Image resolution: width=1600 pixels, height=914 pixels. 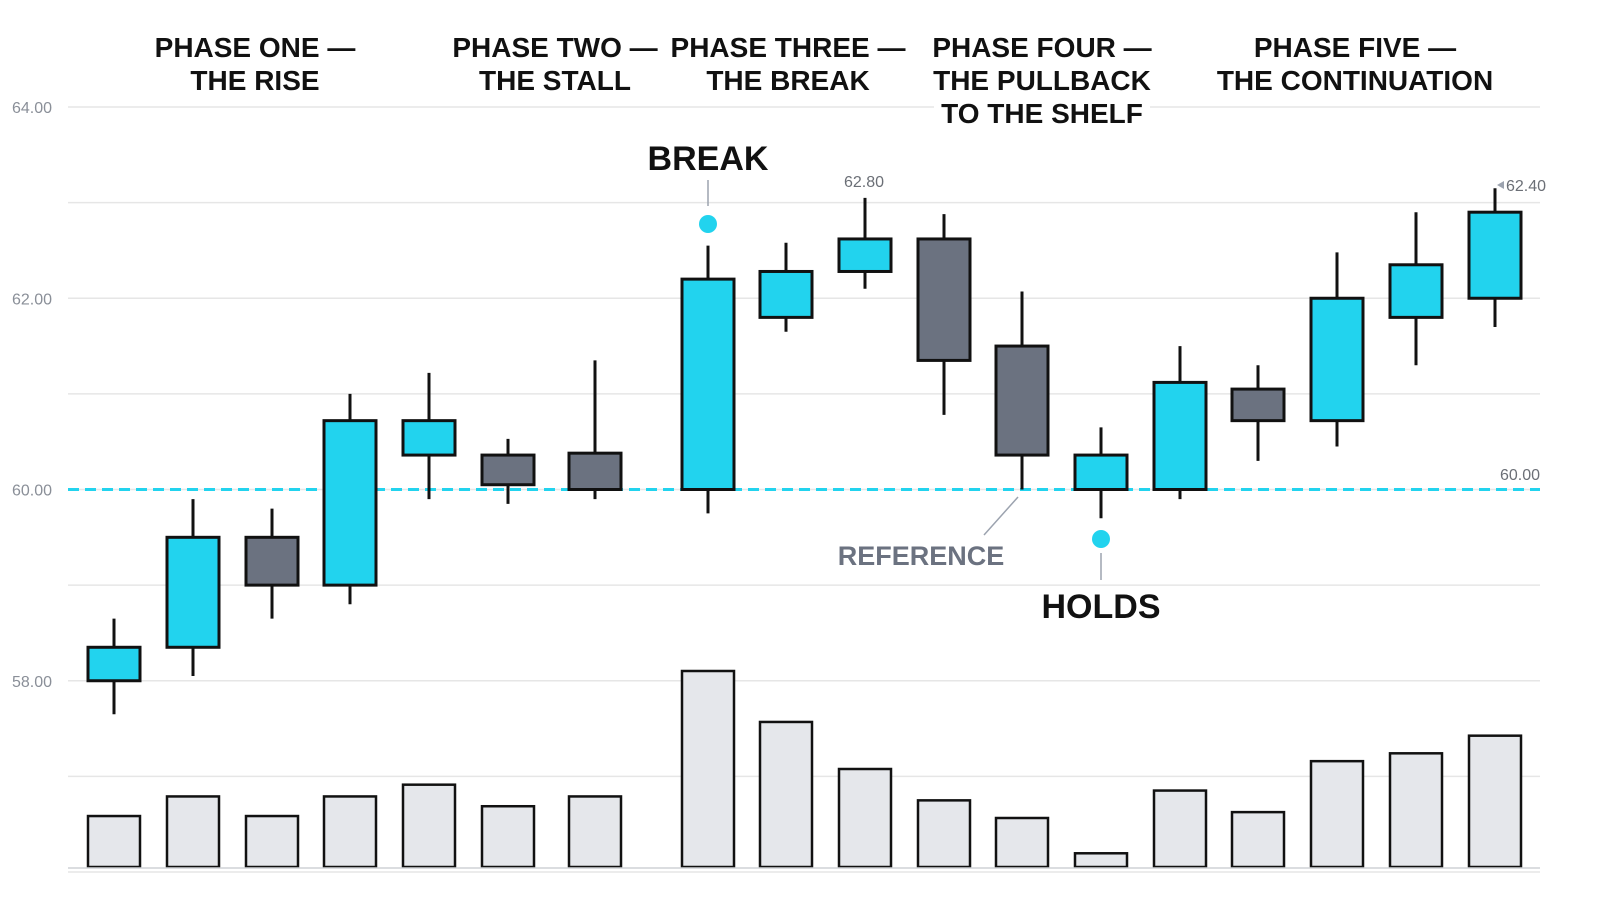 What do you see at coordinates (1500, 185) in the screenshot?
I see `last-price-pointer-icon` at bounding box center [1500, 185].